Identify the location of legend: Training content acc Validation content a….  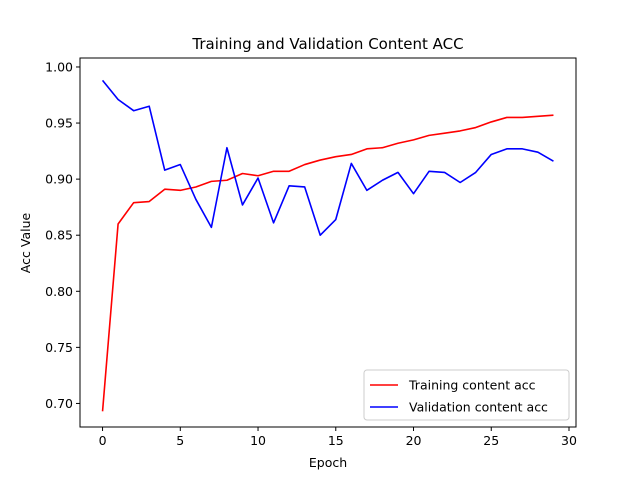
(466, 395).